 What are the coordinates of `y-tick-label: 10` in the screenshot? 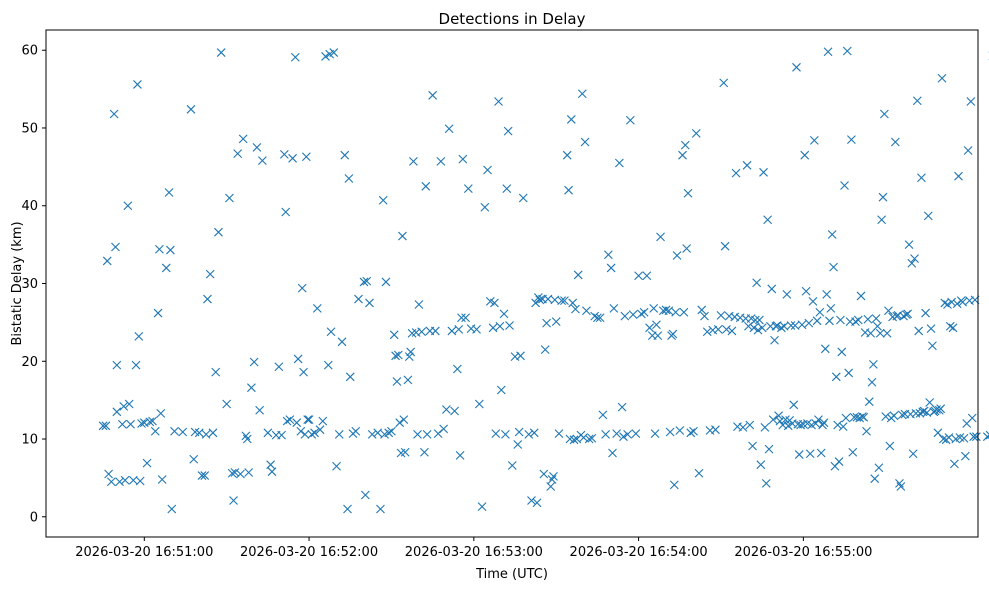 It's located at (29, 440).